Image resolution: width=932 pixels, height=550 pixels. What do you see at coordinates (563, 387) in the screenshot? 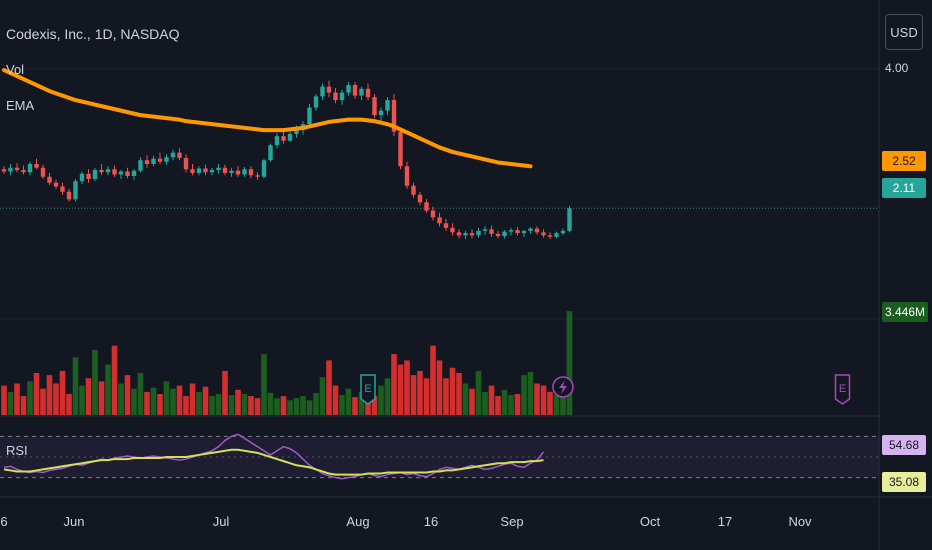
I see `bolt-icon` at bounding box center [563, 387].